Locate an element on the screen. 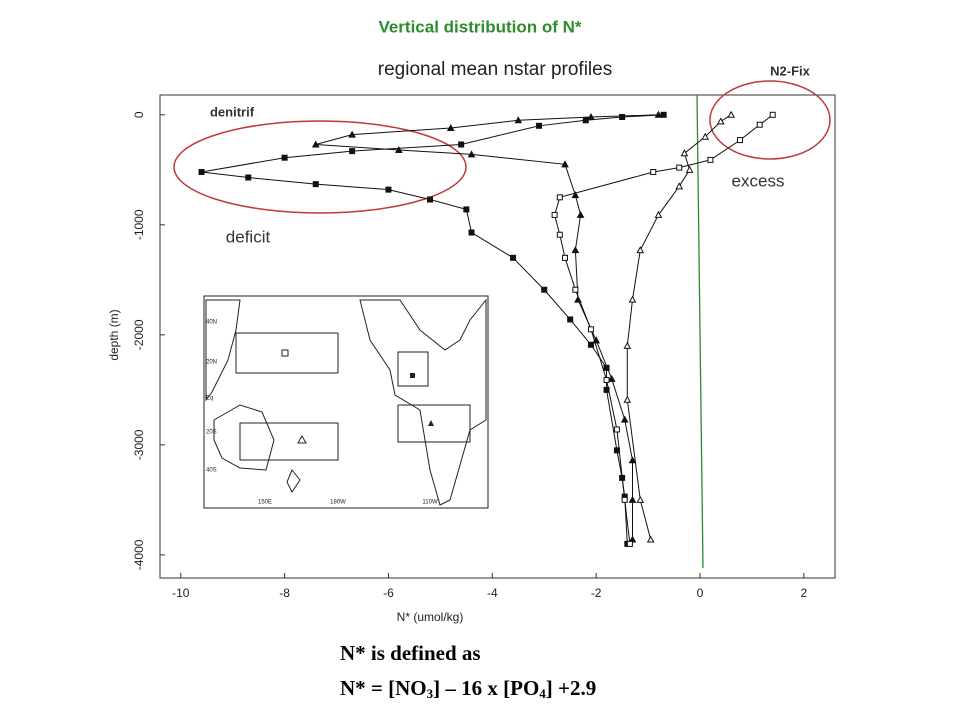 This screenshot has width=960, height=725. formula-line: N* = [NO3] – 16 x [PO4] +2.9 is located at coordinates (468, 688).